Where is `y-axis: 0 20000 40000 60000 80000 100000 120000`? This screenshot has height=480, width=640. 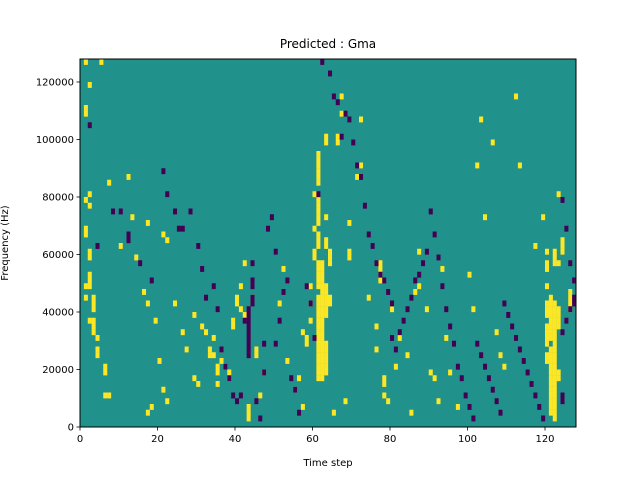 y-axis: 0 20000 40000 60000 80000 100000 120000 is located at coordinates (58, 256).